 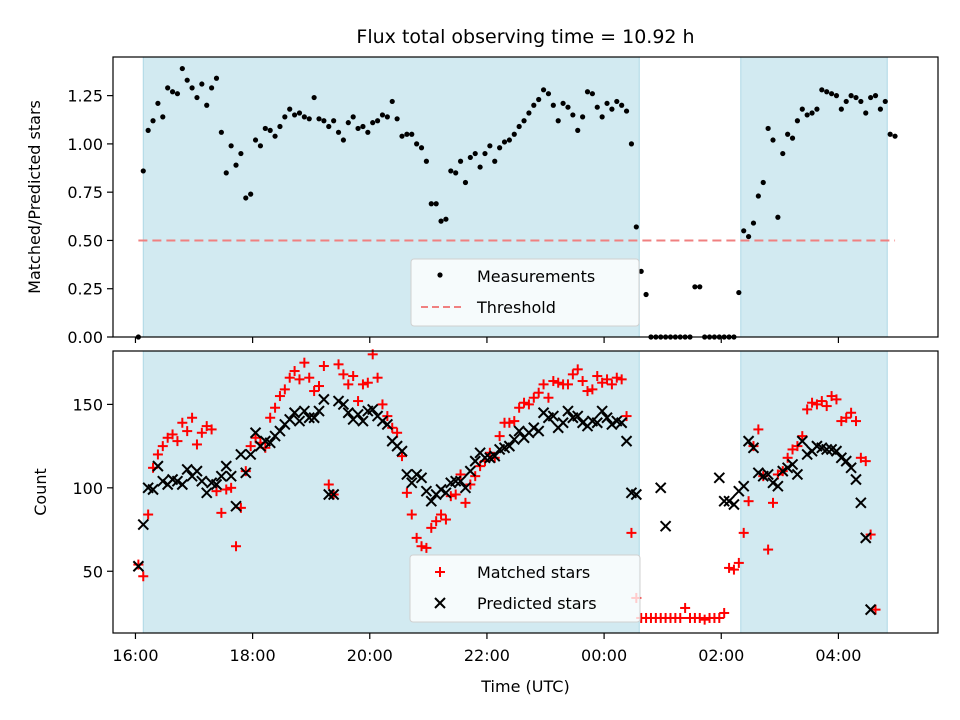 What do you see at coordinates (85, 144) in the screenshot?
I see `top-y-tick-label: 1.00` at bounding box center [85, 144].